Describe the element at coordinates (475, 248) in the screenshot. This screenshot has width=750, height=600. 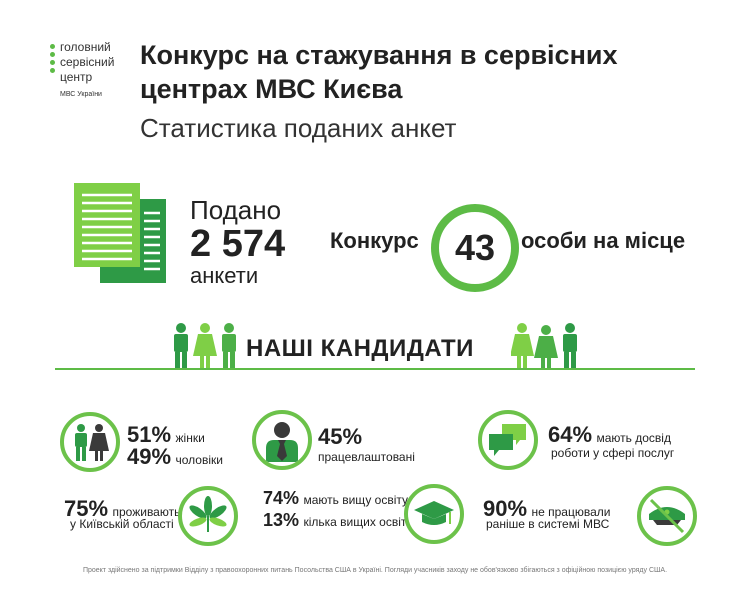
I see `competition-value: 43` at that location.